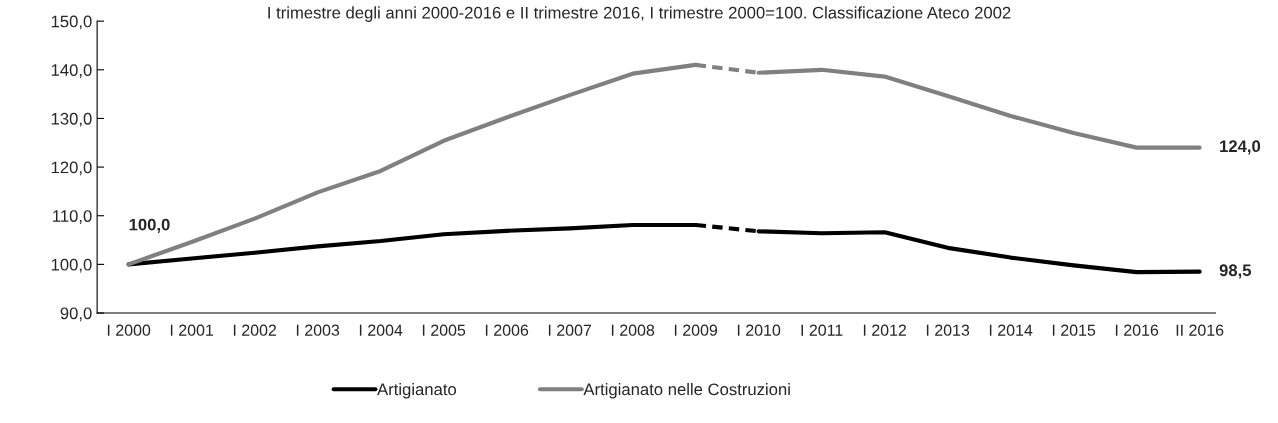 Image resolution: width=1278 pixels, height=423 pixels. I want to click on x-tick-label: I 2003, so click(318, 330).